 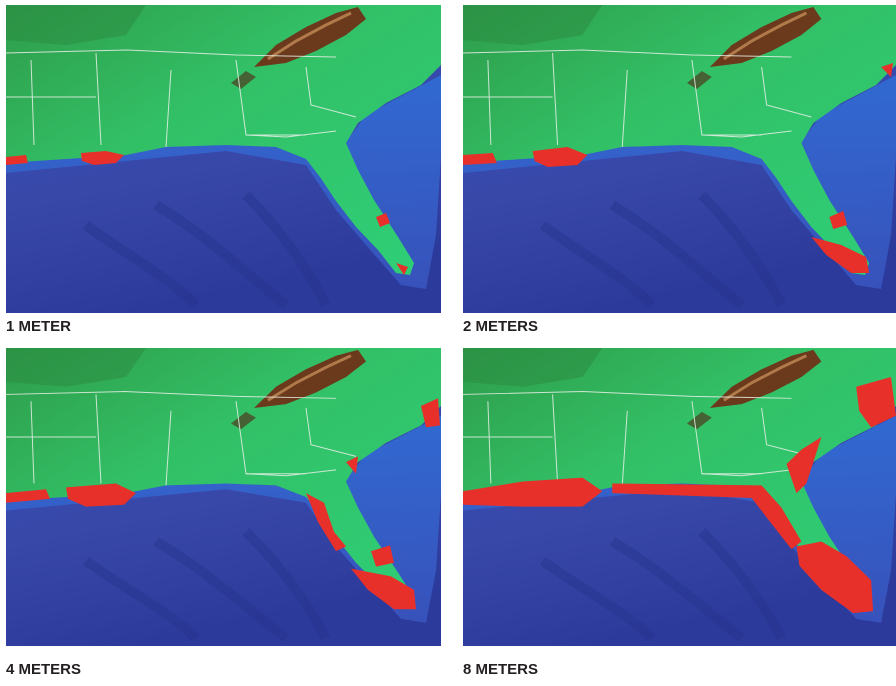 I want to click on caption: 1 METER, so click(x=38, y=326).